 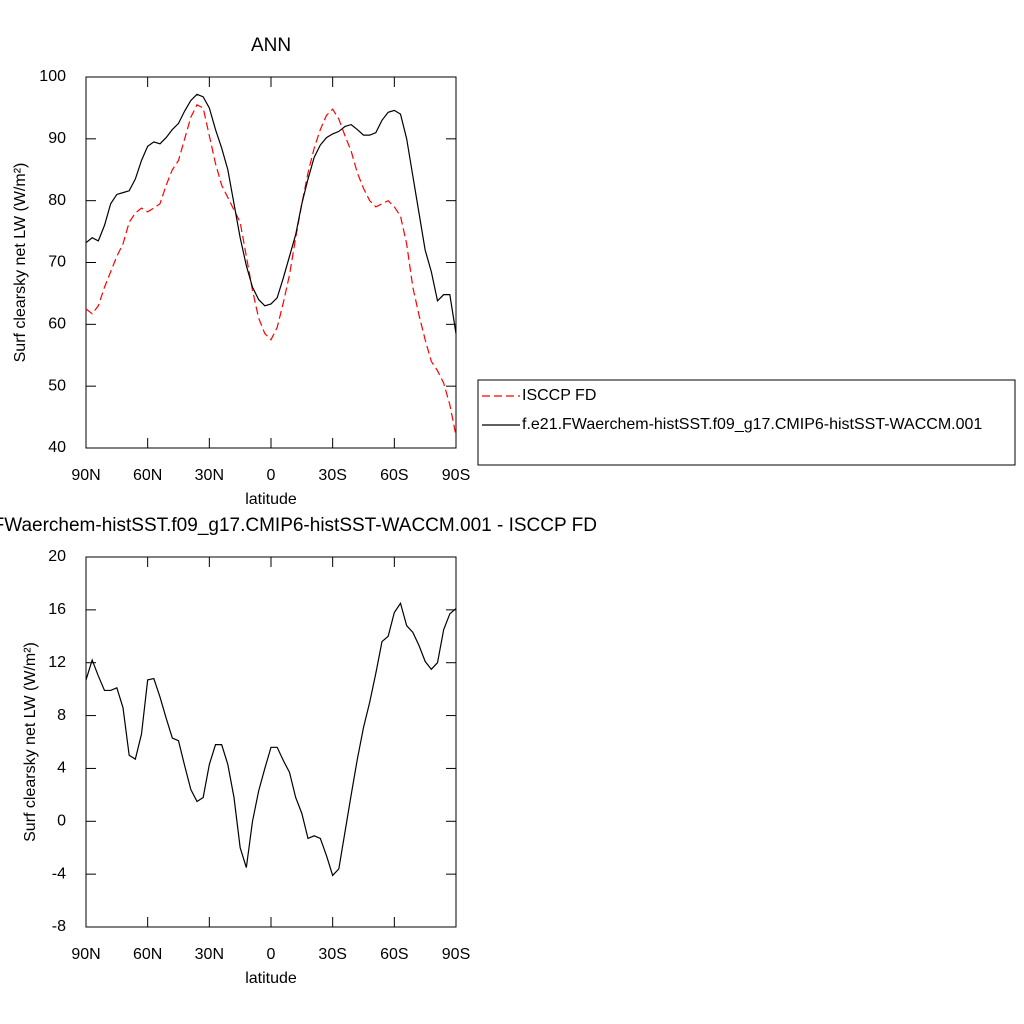 I want to click on y-tick-label: 50, so click(x=57, y=385).